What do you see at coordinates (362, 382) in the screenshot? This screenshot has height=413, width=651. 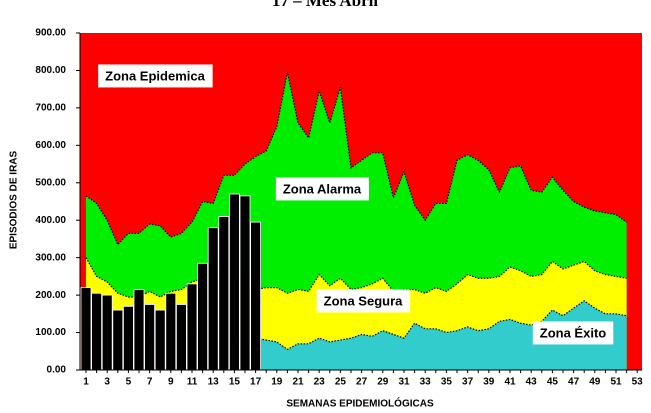 I see `x-tick-label: 27` at bounding box center [362, 382].